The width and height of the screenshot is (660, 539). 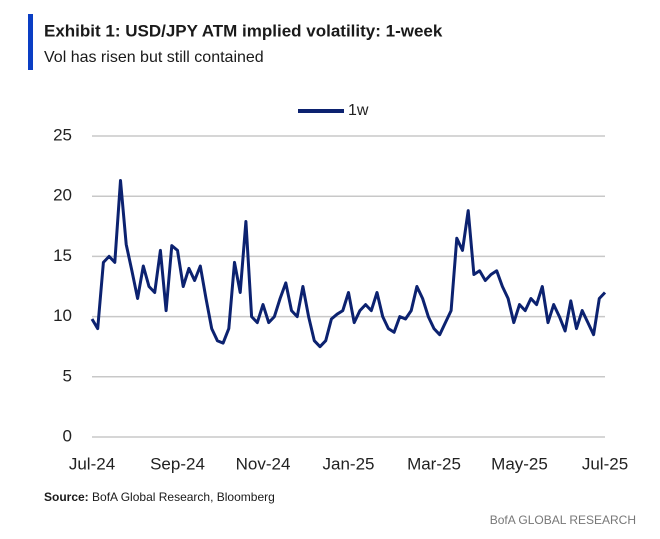 What do you see at coordinates (62, 255) in the screenshot?
I see `y-tick-label: 15` at bounding box center [62, 255].